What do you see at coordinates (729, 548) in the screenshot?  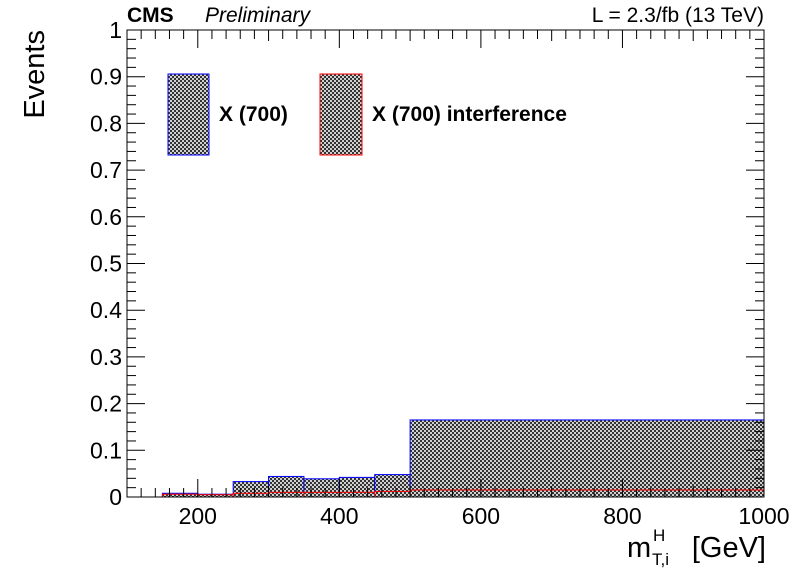 I see `x-axis-title-unit: [GeV]` at bounding box center [729, 548].